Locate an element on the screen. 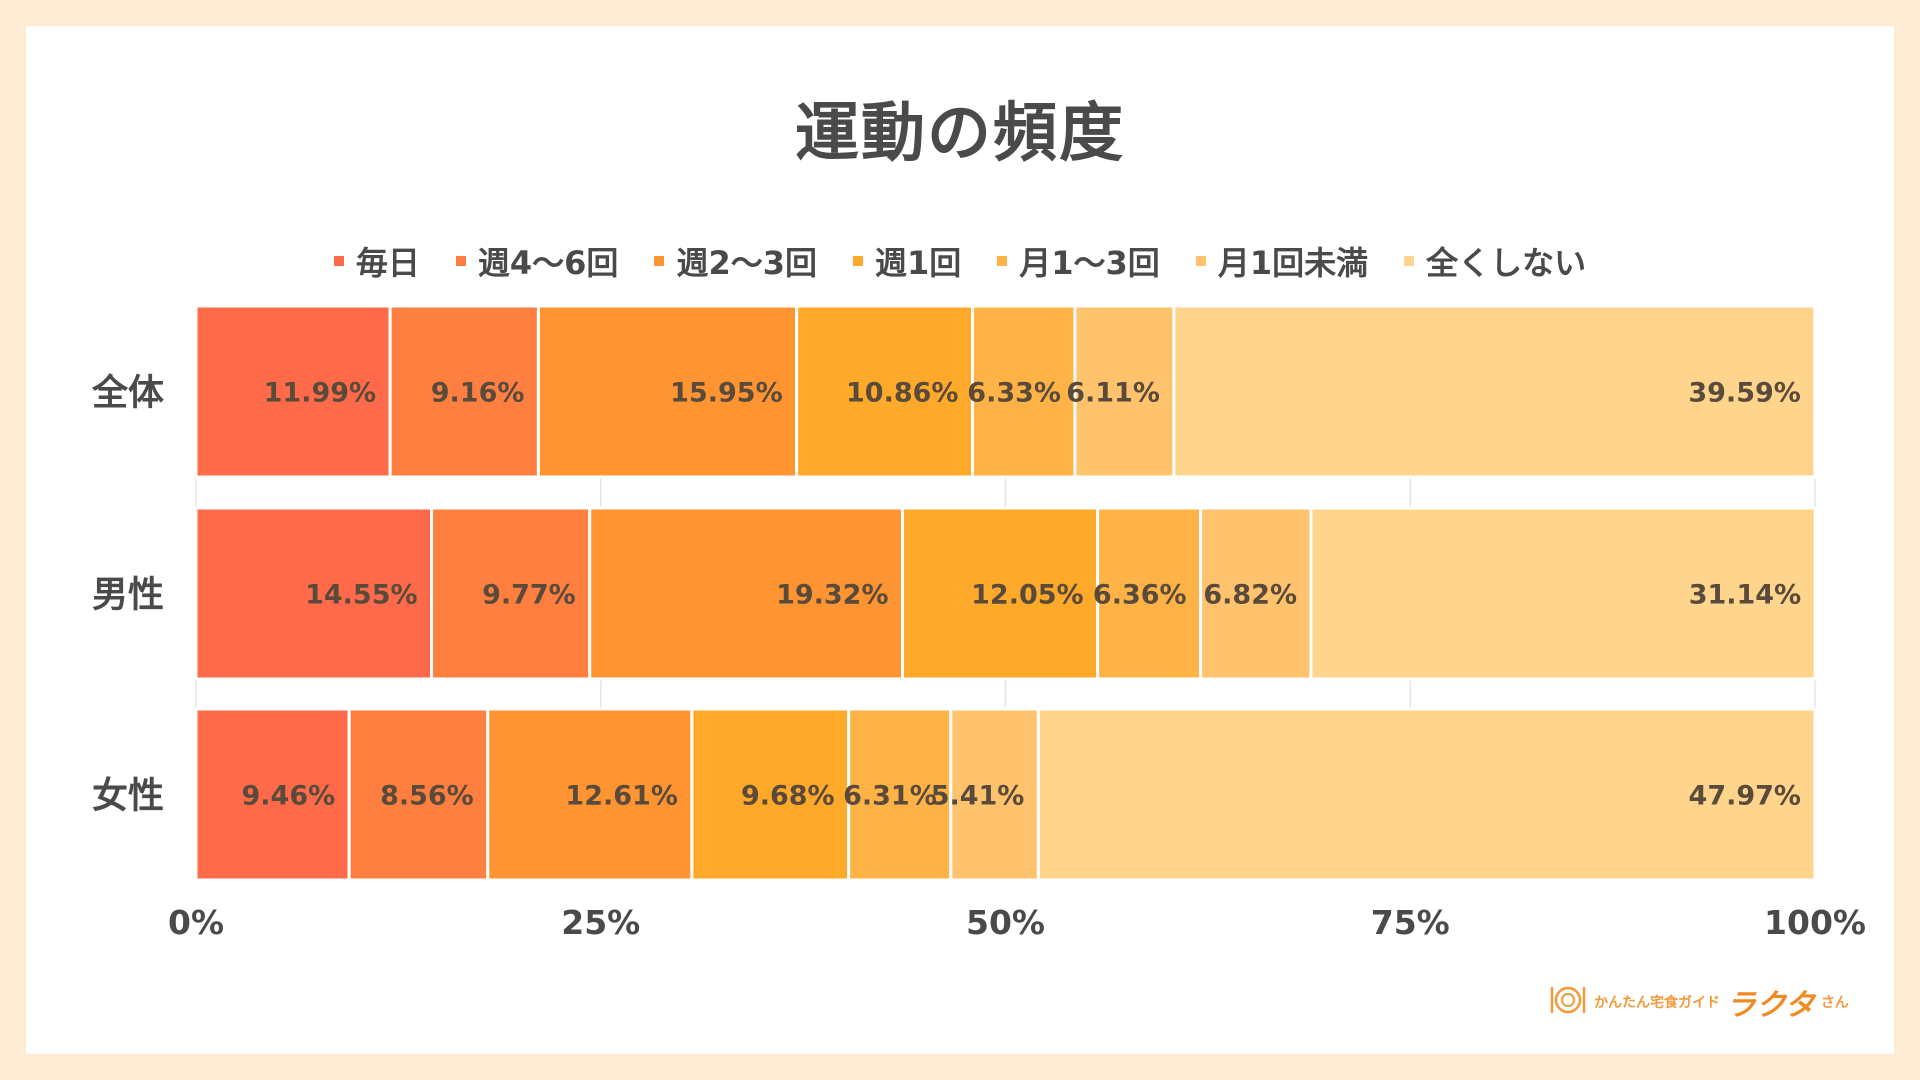 Image resolution: width=1920 pixels, height=1080 pixels. data-label: 9.16% is located at coordinates (478, 393).